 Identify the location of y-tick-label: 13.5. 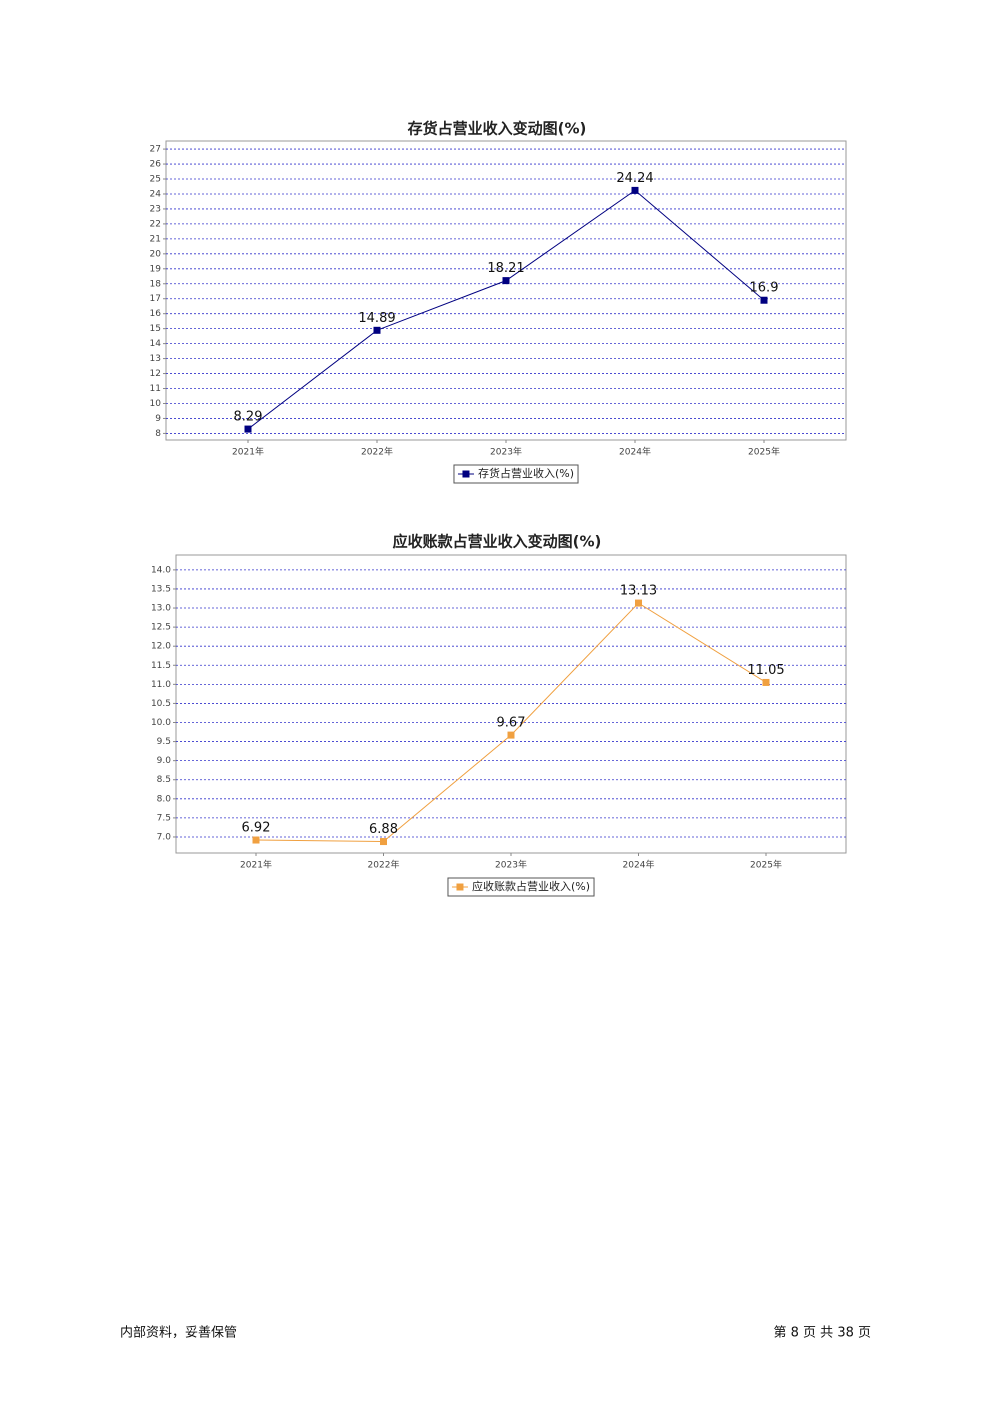
(161, 589).